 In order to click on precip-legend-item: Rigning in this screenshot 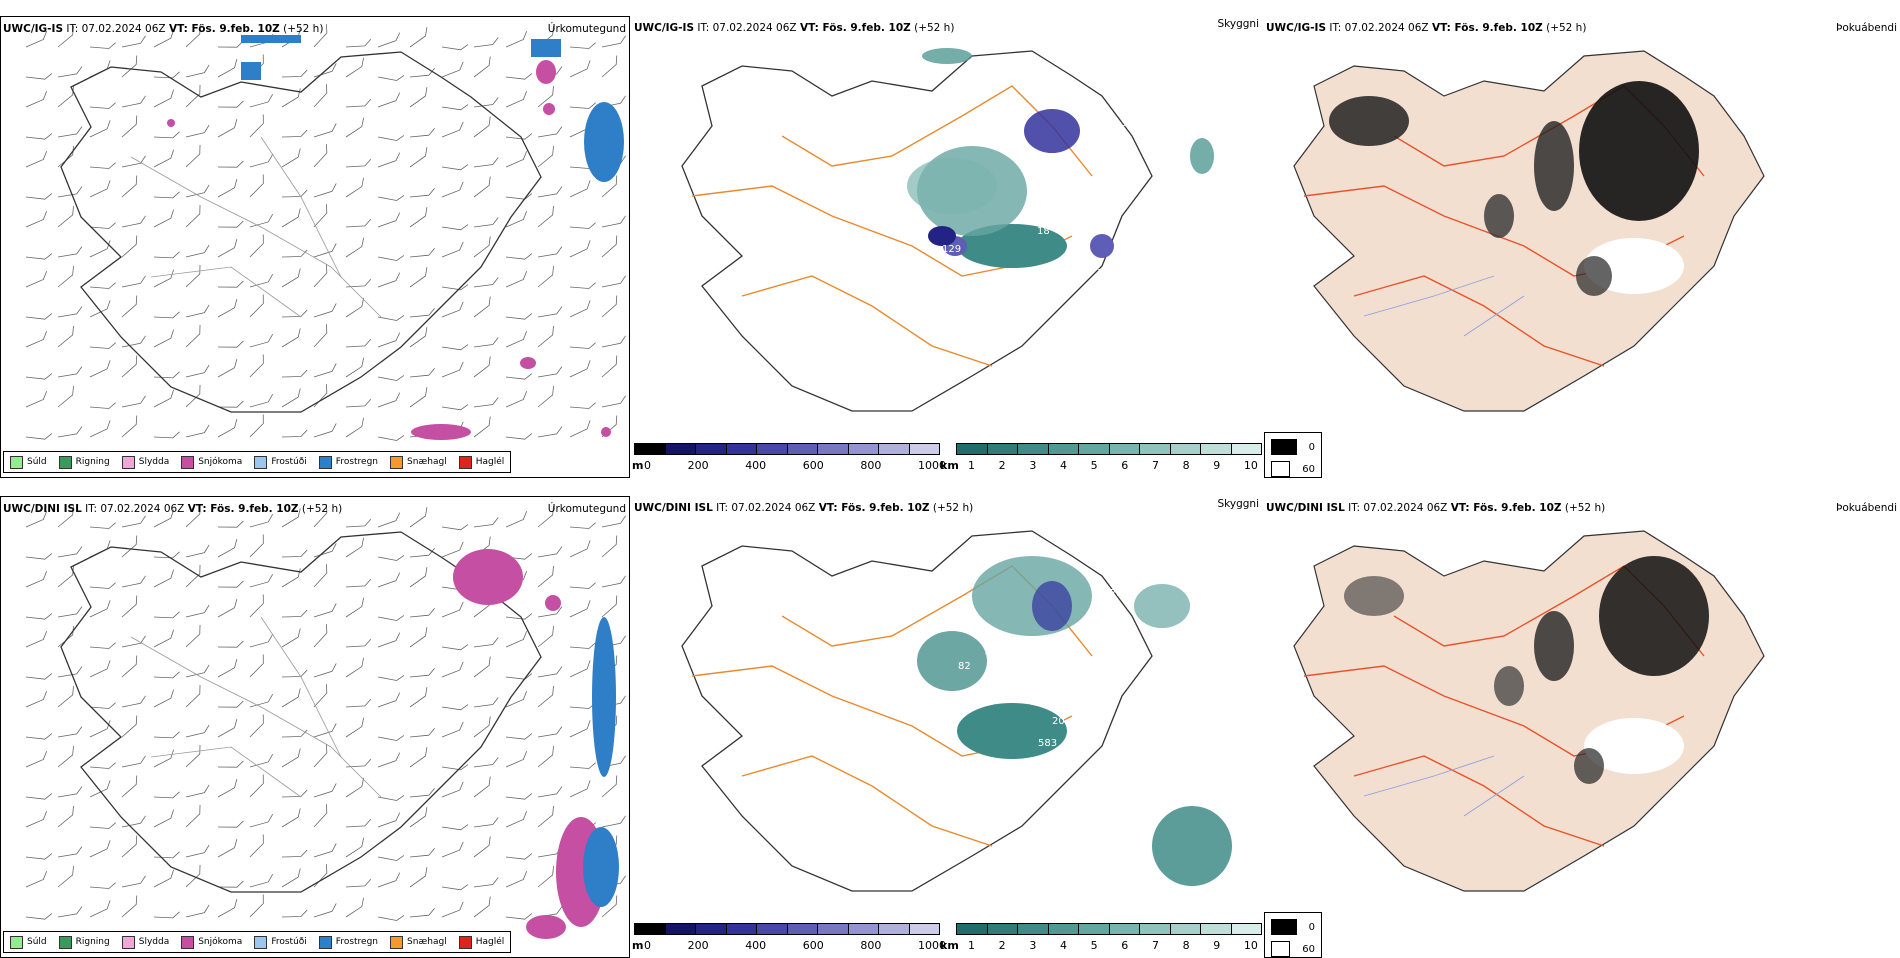, I will do `click(84, 942)`.